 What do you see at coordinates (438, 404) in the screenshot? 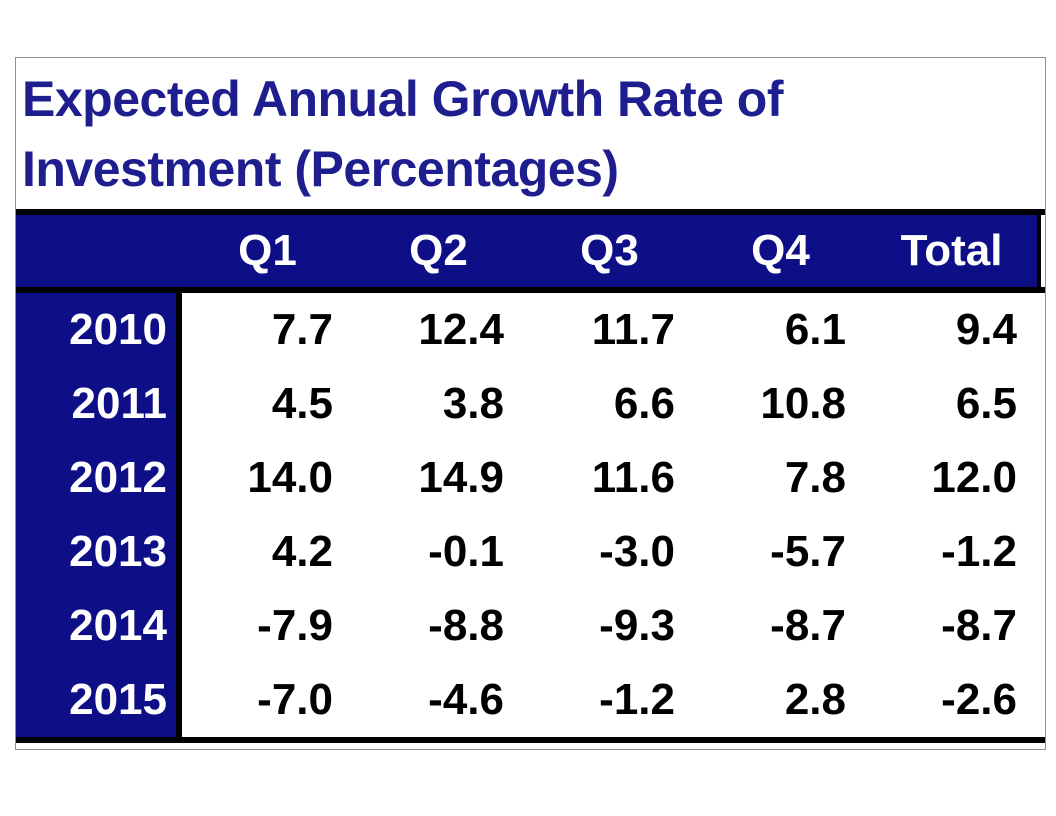
I see `value-cell: 3.8` at bounding box center [438, 404].